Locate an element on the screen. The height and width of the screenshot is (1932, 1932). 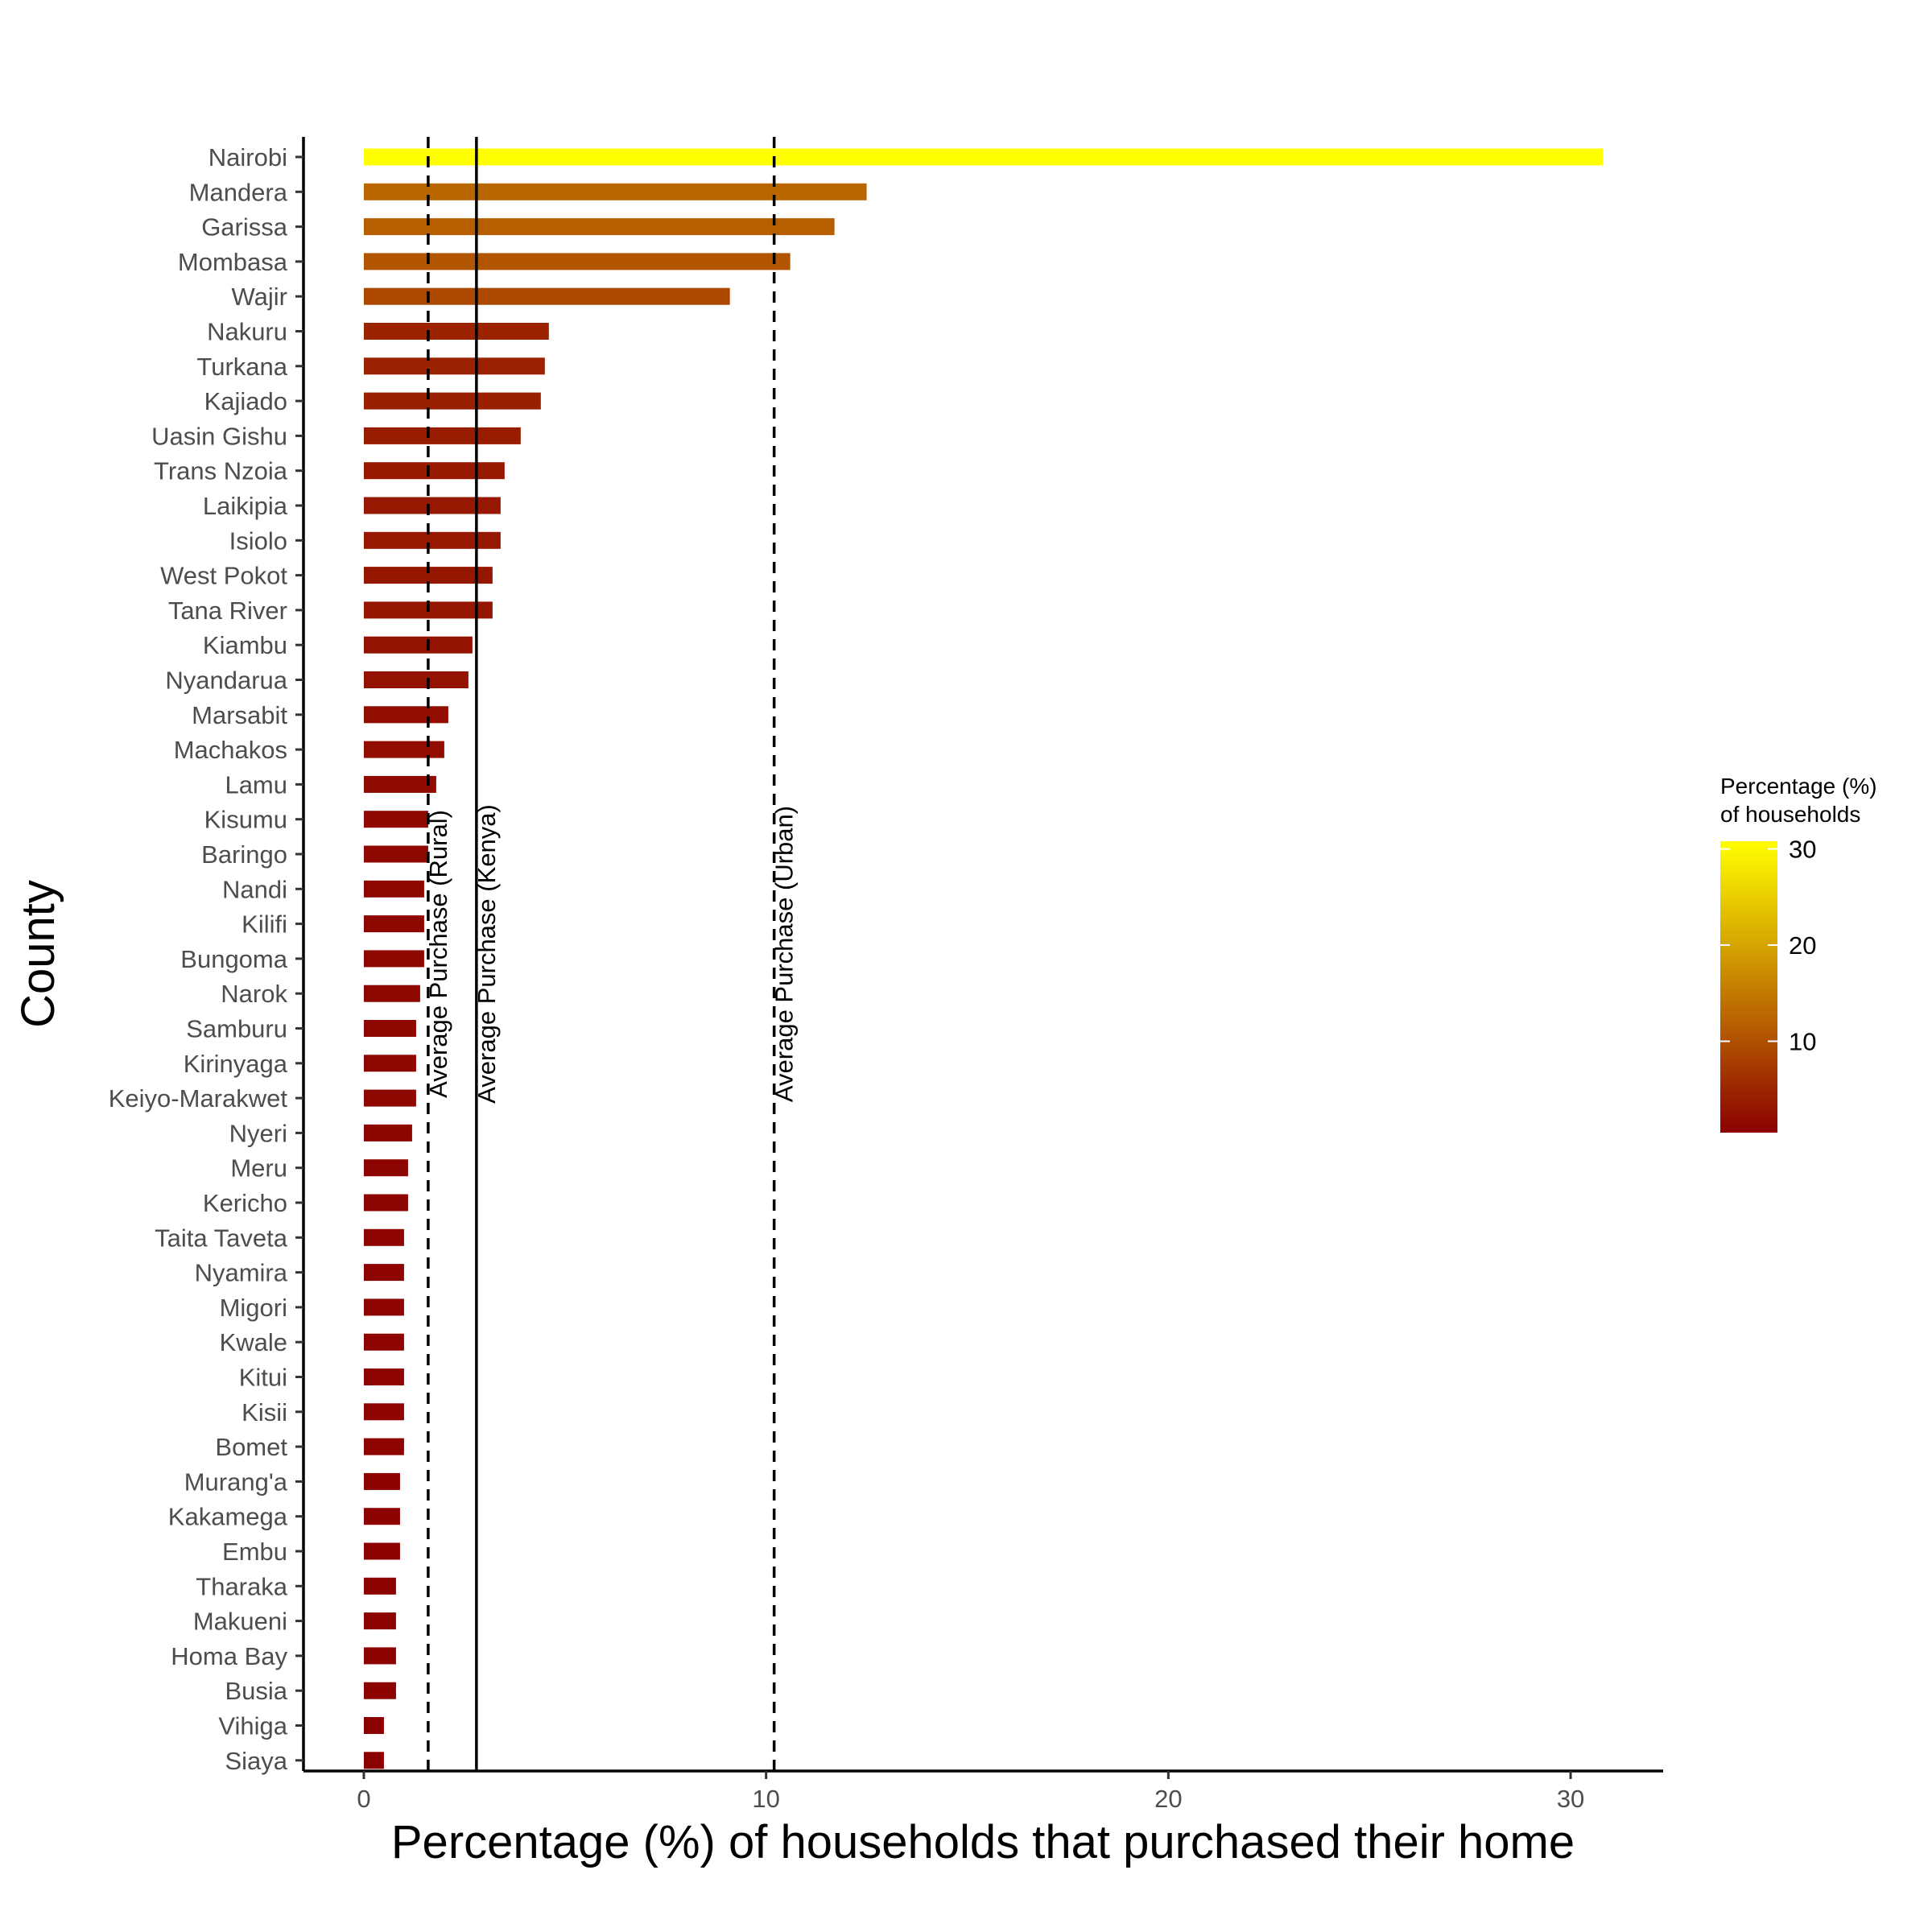
bar-murang-a is located at coordinates (381, 1481).